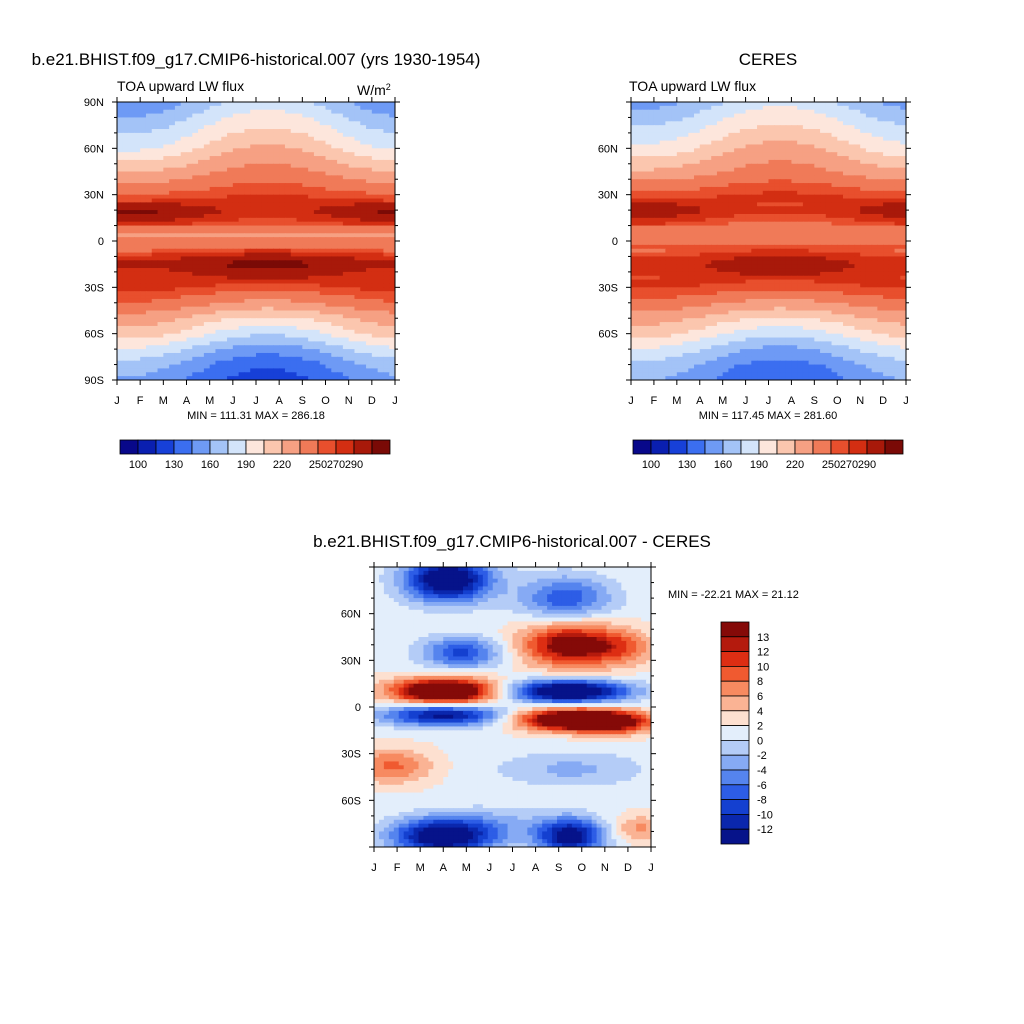 Image resolution: width=1024 pixels, height=1024 pixels. What do you see at coordinates (246, 465) in the screenshot?
I see `colorbar-label: 190` at bounding box center [246, 465].